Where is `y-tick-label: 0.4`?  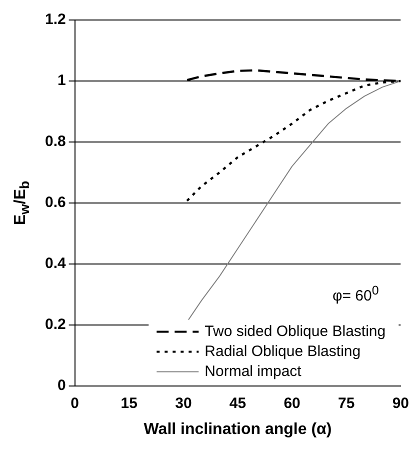 y-tick-label: 0.4 is located at coordinates (55, 263).